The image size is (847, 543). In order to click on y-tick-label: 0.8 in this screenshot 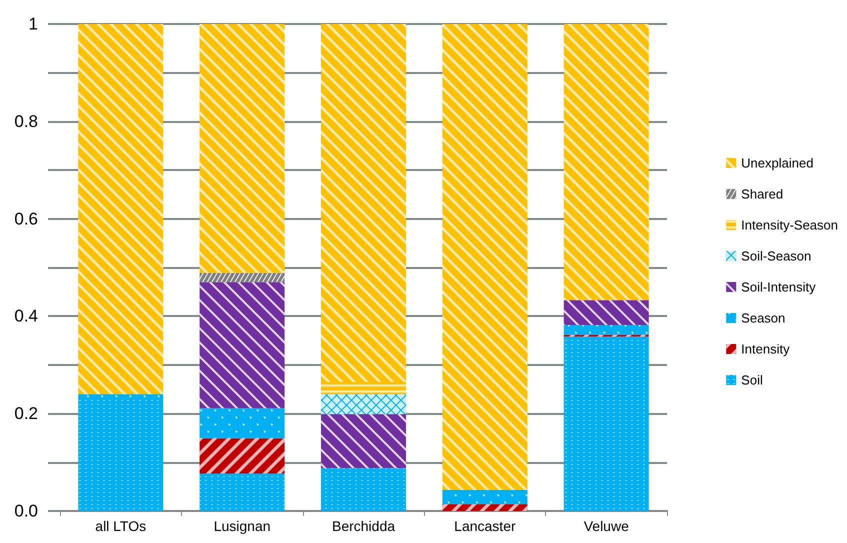, I will do `click(26, 121)`.